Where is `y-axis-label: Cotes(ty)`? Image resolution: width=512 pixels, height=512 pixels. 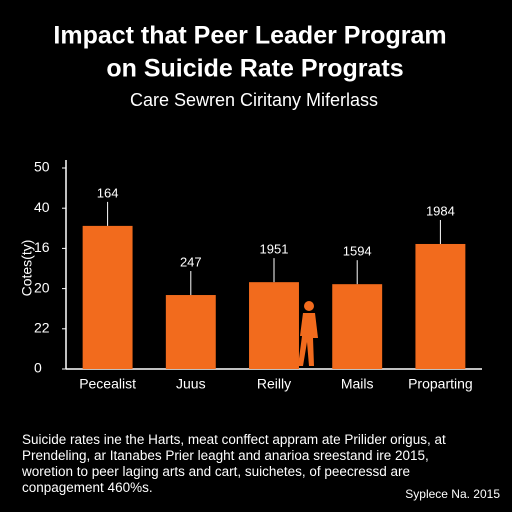
y-axis-label: Cotes(ty) is located at coordinates (27, 268).